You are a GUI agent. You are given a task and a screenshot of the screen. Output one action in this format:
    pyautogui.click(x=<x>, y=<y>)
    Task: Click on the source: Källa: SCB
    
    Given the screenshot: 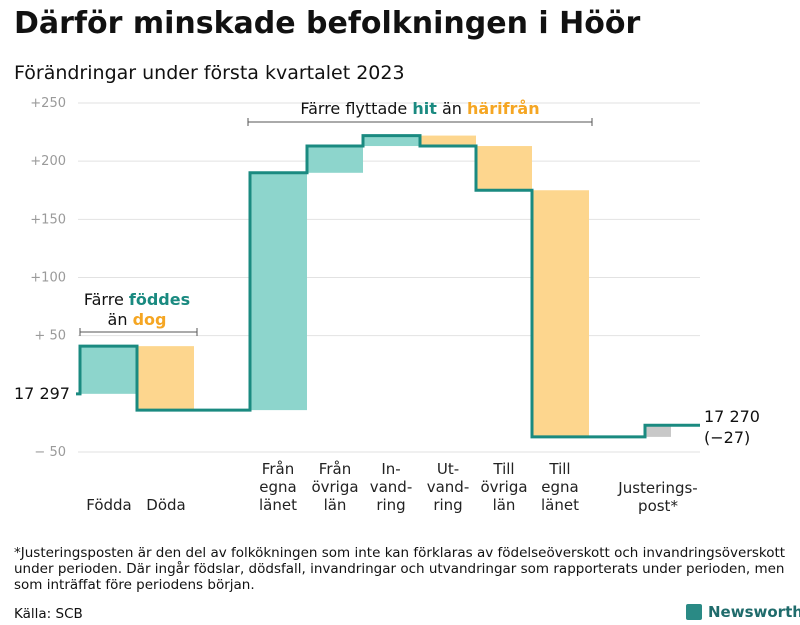 What is the action you would take?
    pyautogui.click(x=48, y=614)
    